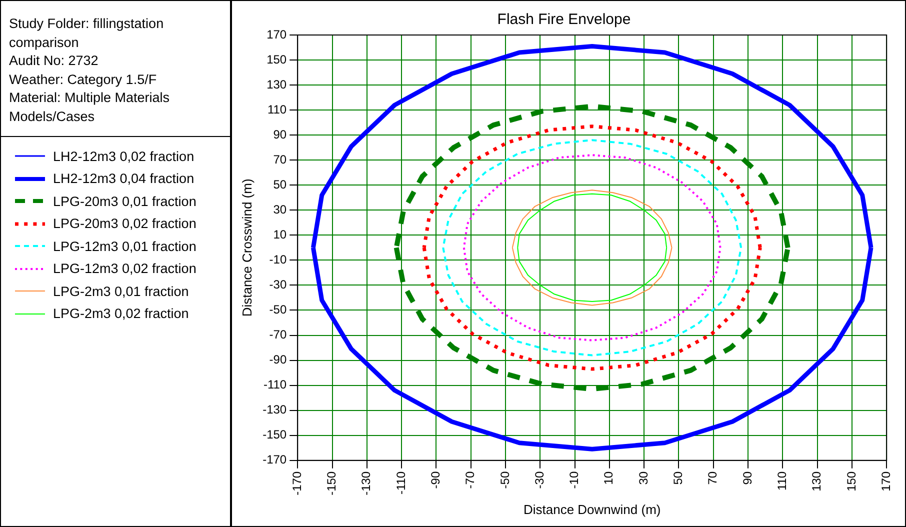 This screenshot has height=527, width=906. Describe the element at coordinates (276, 84) in the screenshot. I see `y-tick-label: 130` at that location.